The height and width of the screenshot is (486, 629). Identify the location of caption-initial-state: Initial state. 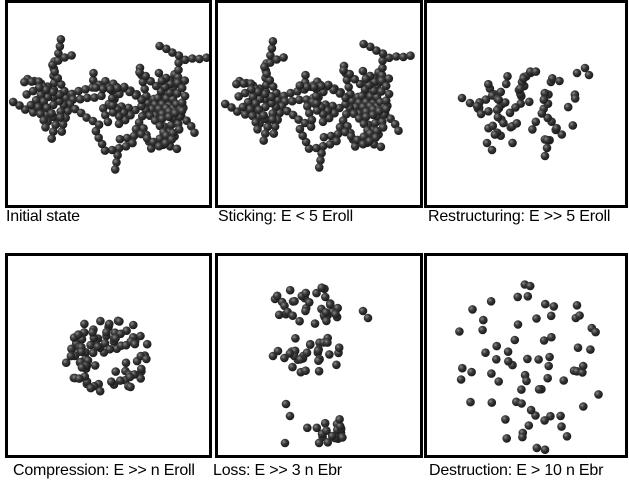
(43, 216).